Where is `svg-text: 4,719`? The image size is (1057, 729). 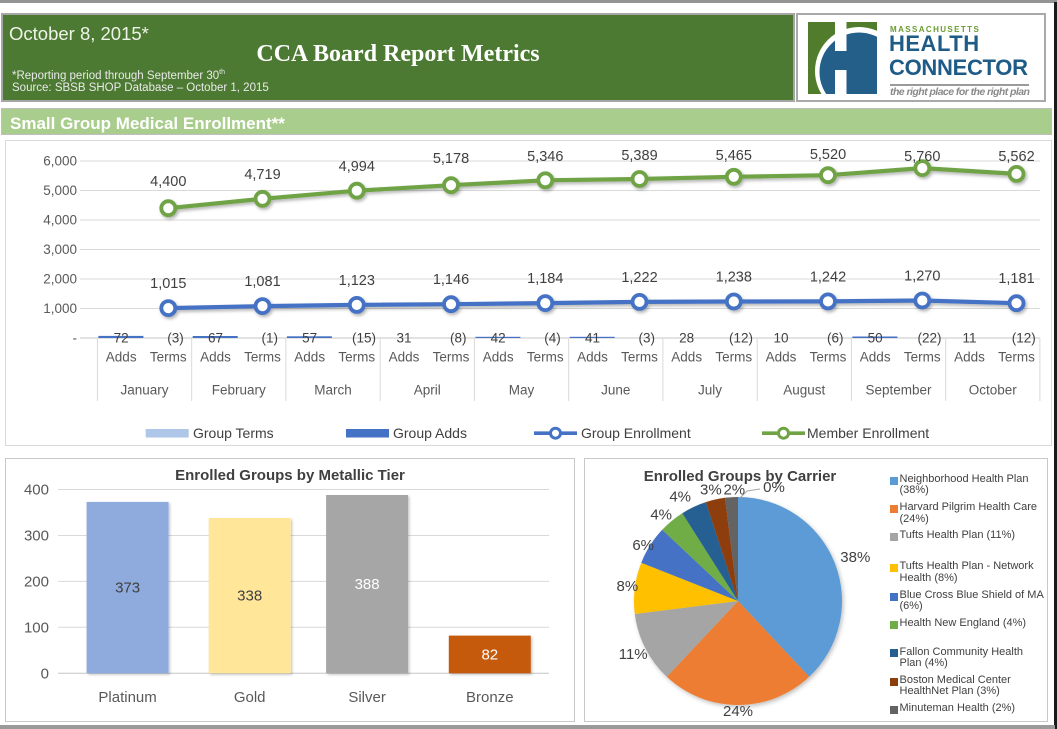
svg-text: 4,719 is located at coordinates (262, 175).